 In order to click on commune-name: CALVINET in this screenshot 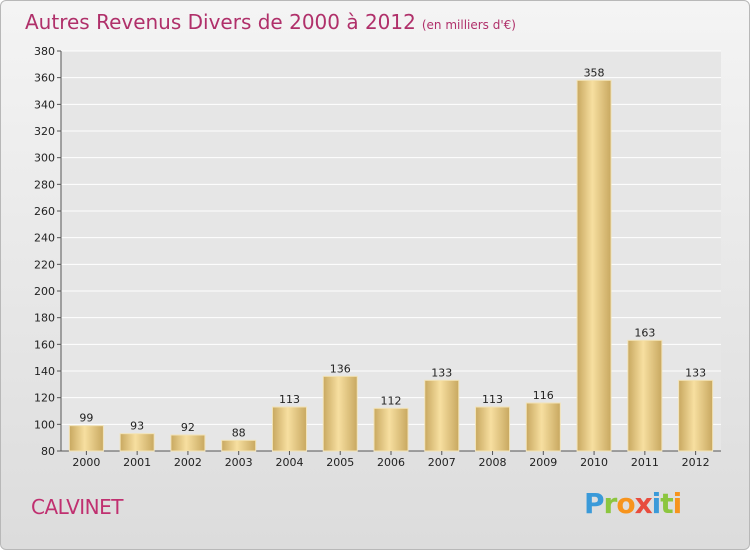, I will do `click(77, 507)`.